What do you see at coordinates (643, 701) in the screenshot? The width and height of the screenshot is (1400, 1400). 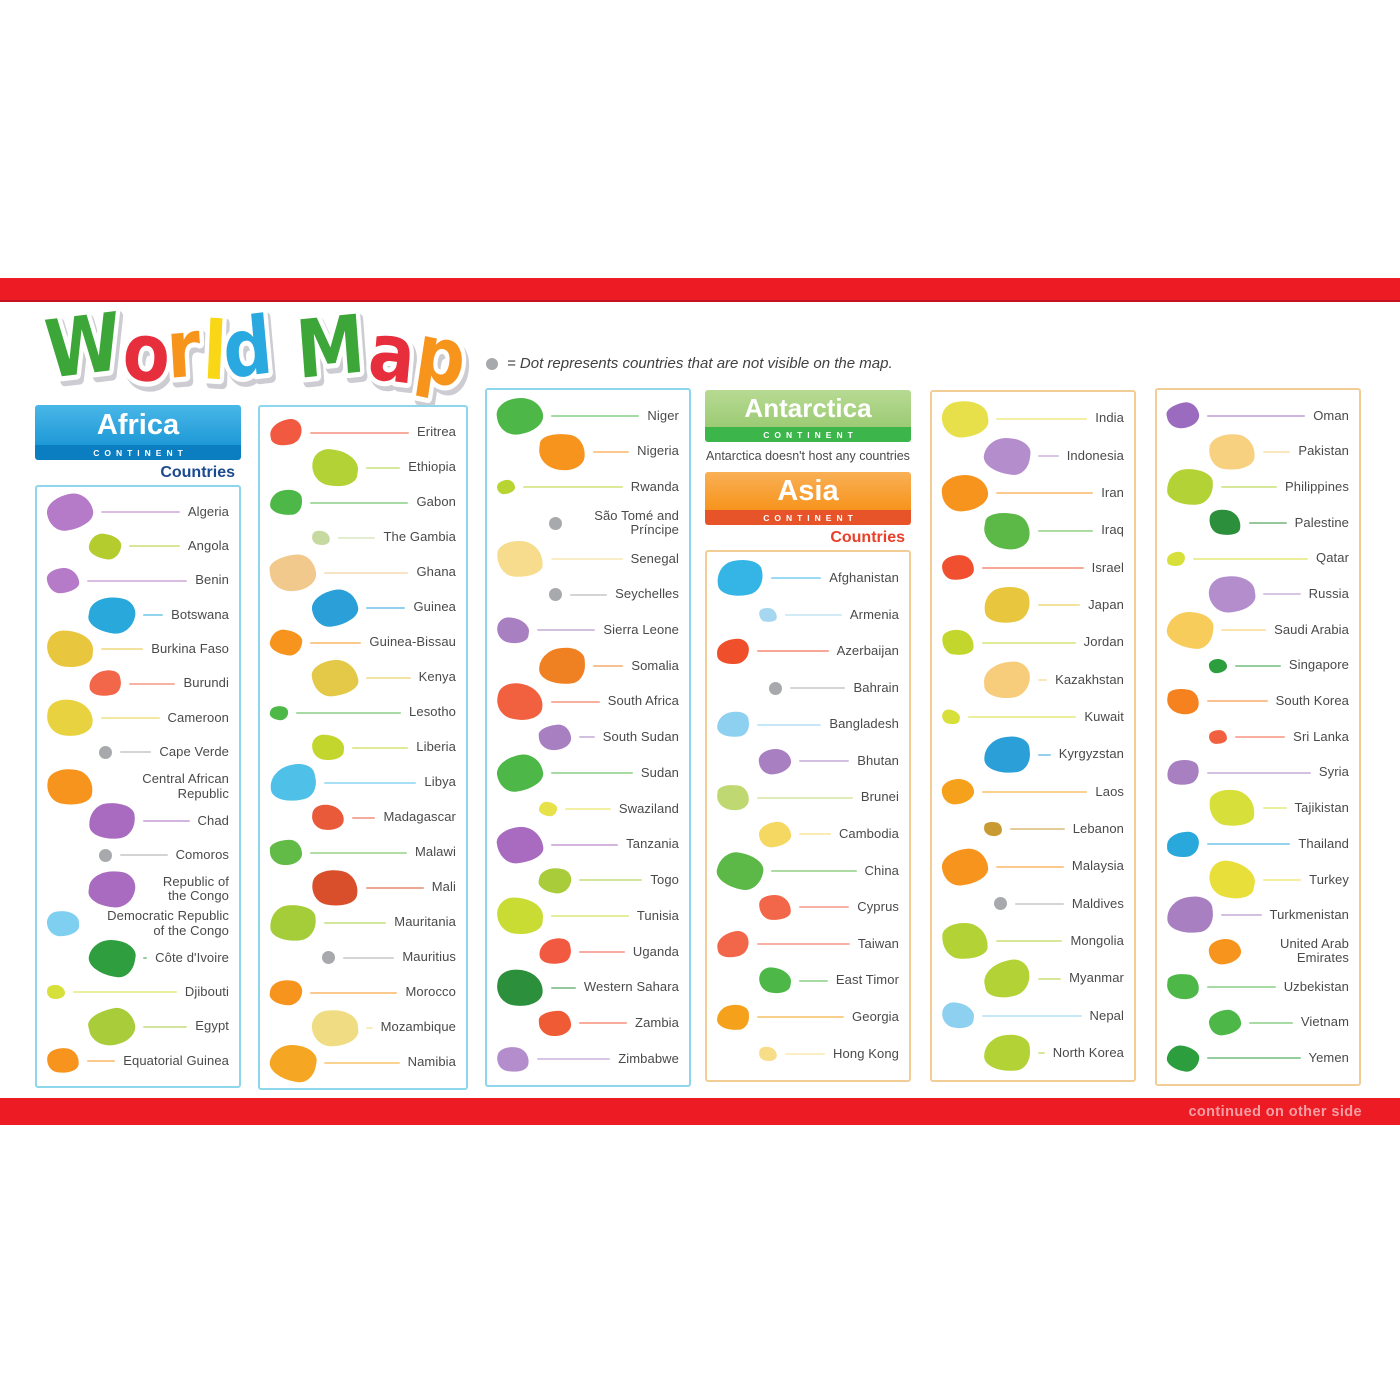 I see `country-label: South Africa` at bounding box center [643, 701].